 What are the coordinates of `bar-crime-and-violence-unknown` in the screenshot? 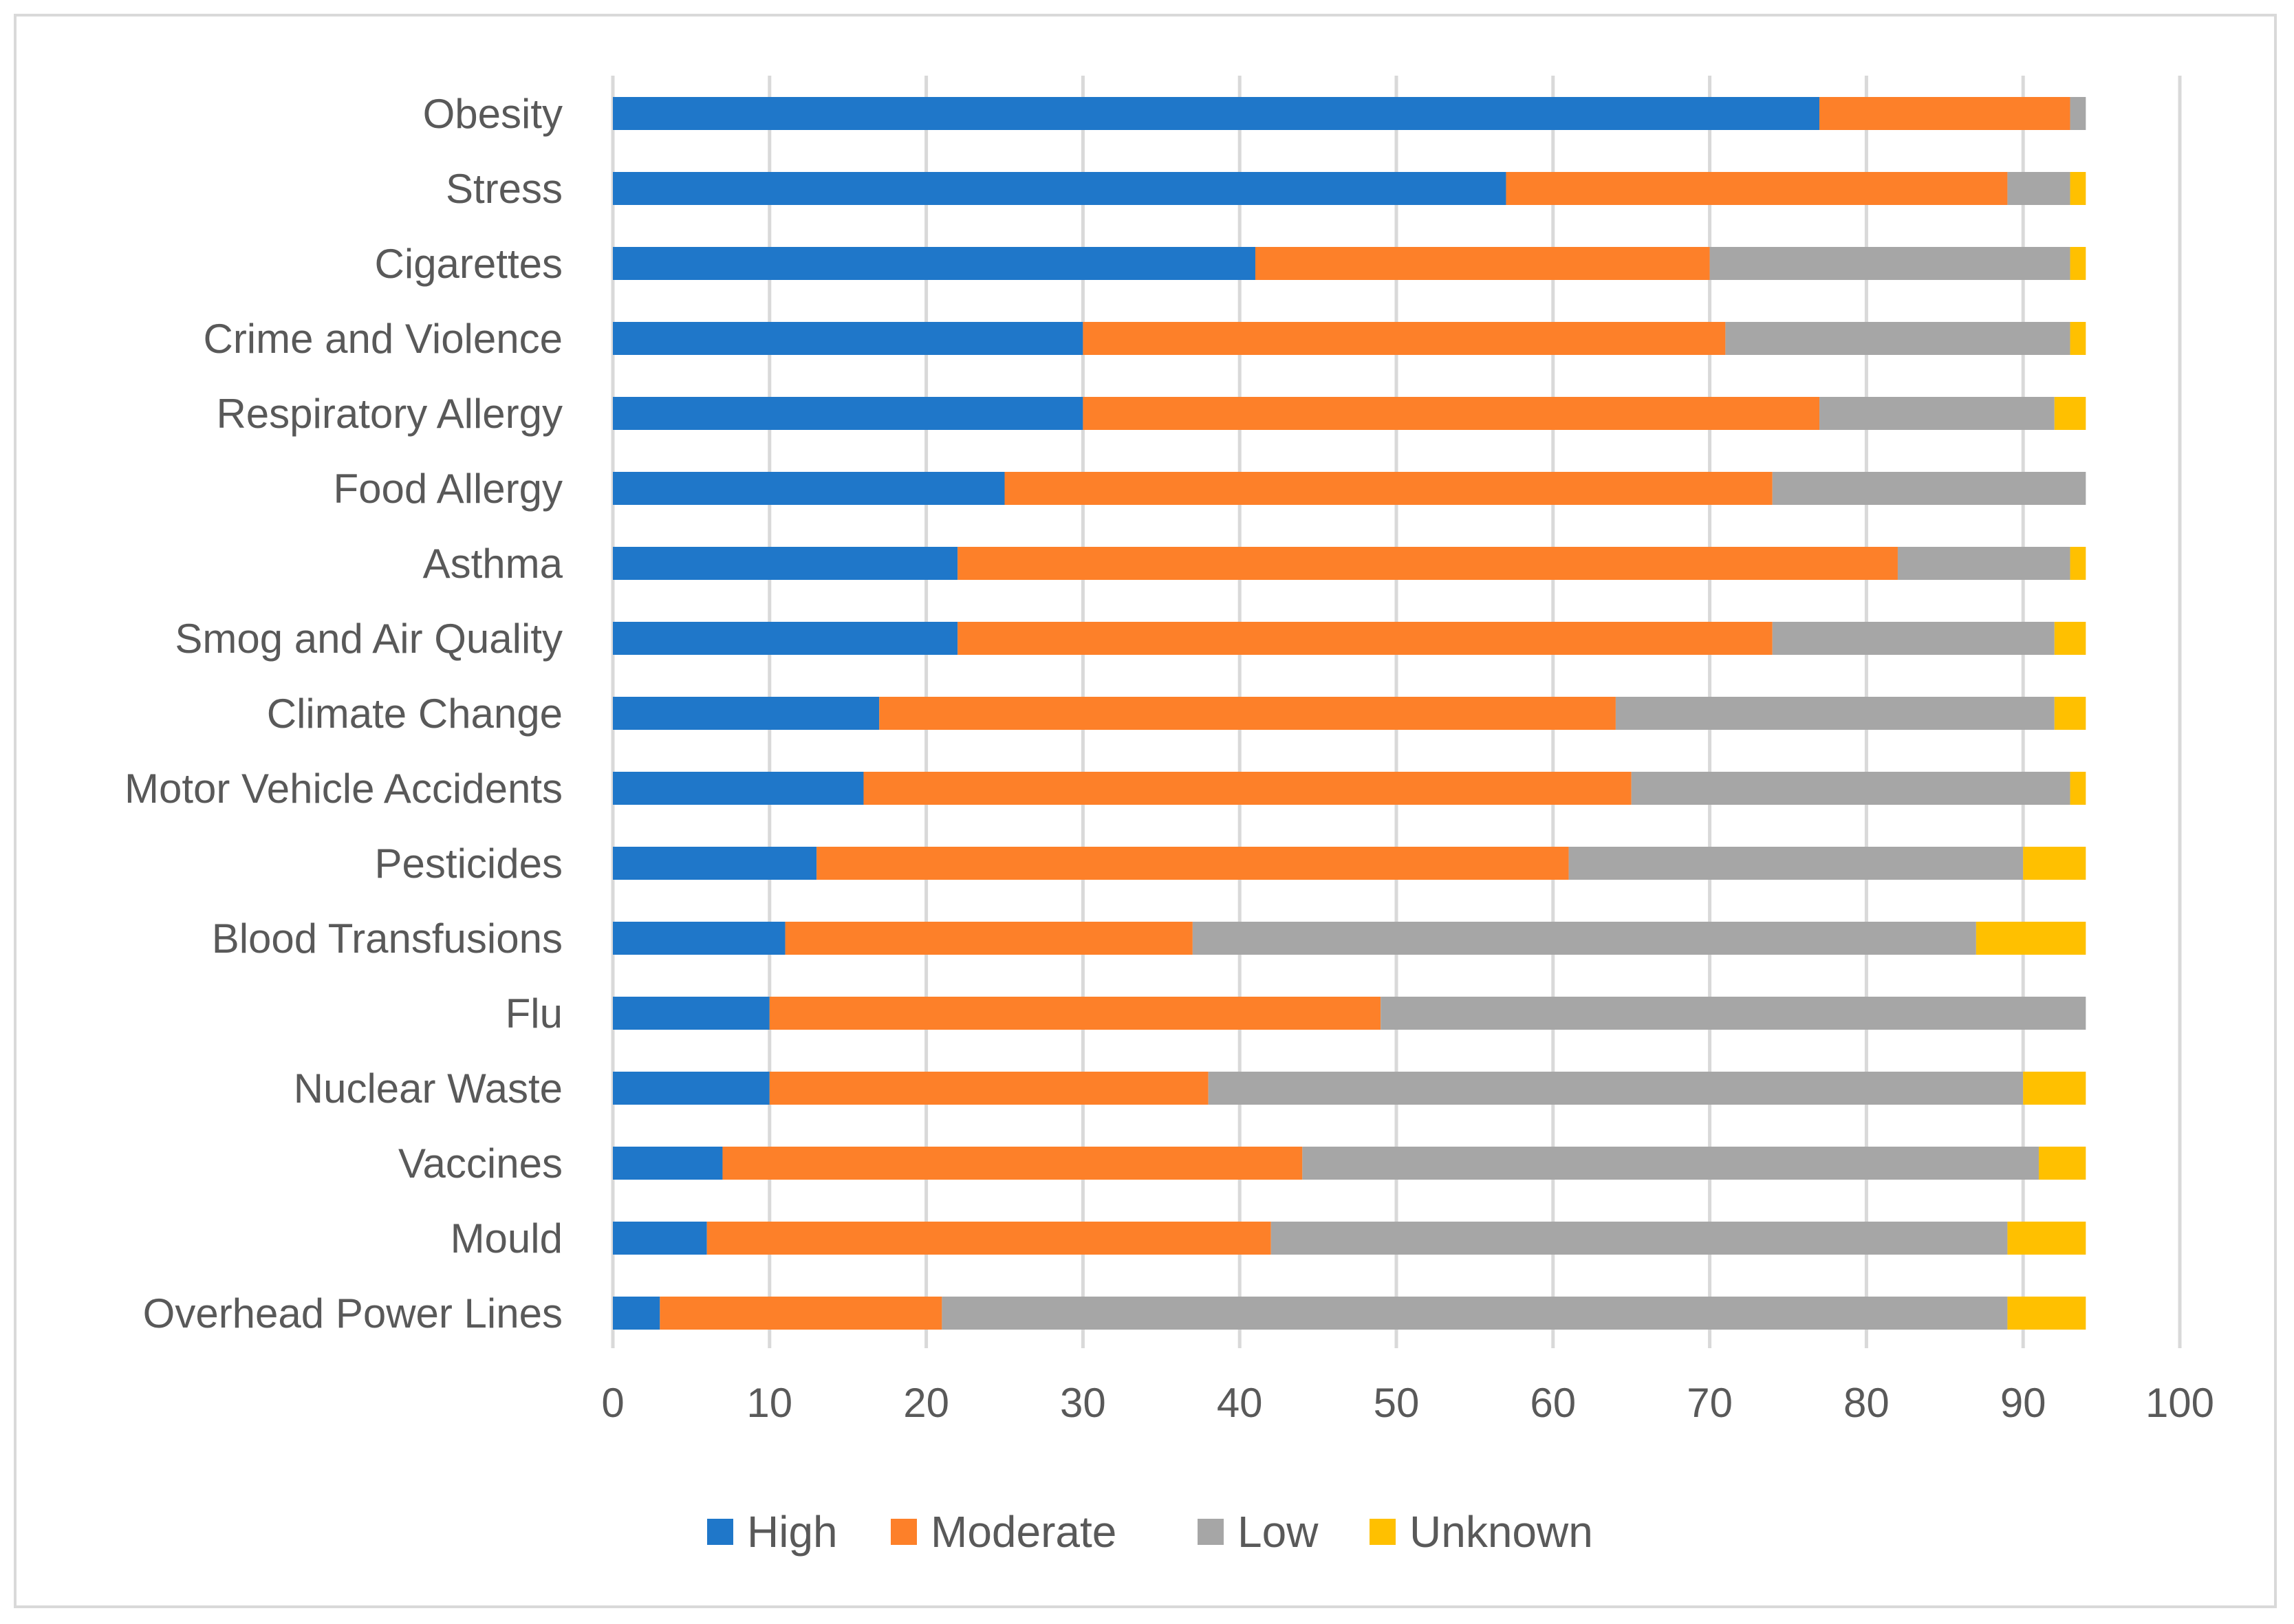 It's located at (2078, 338).